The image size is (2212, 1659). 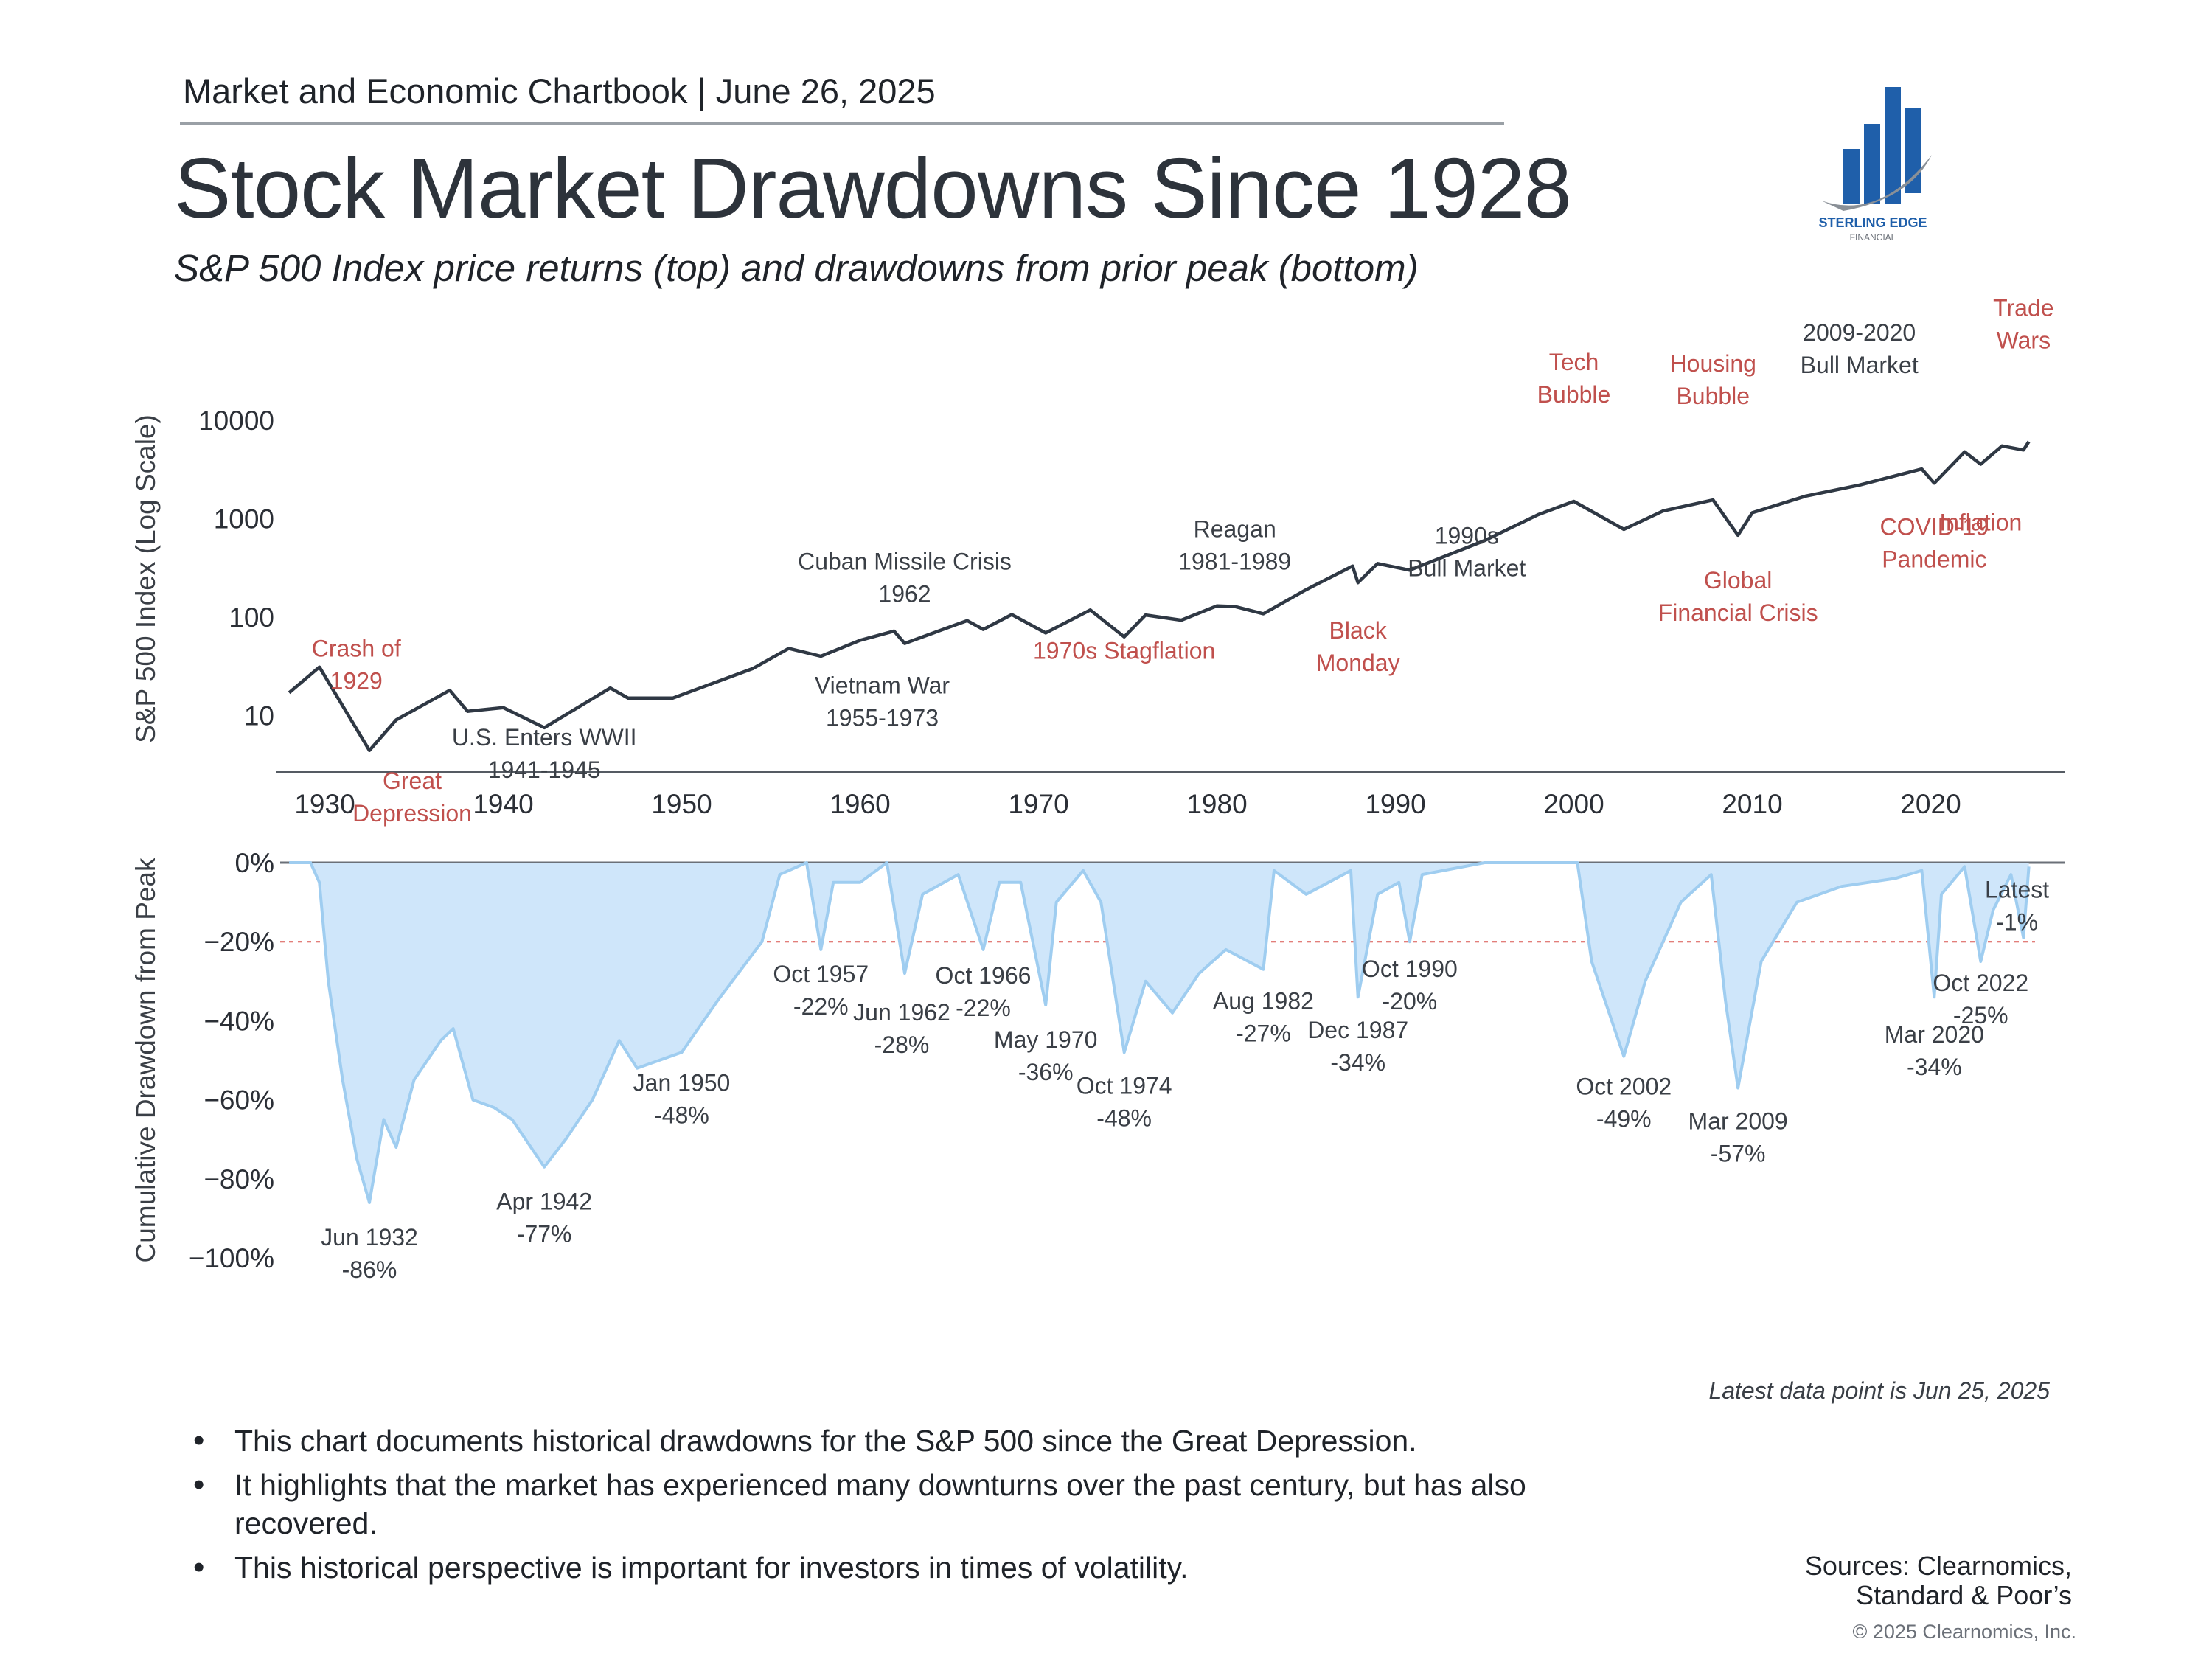 I want to click on drawdown-annotation: Oct 2022 -25%, so click(x=1980, y=999).